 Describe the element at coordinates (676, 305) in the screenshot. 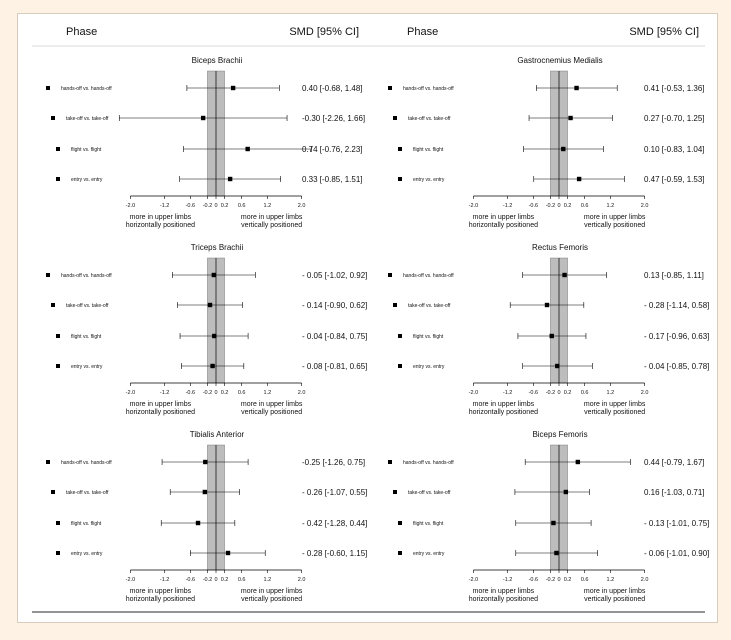

I see `smd-value-rectus-femoris: - 0.28 [-1.14, 0.58]` at that location.